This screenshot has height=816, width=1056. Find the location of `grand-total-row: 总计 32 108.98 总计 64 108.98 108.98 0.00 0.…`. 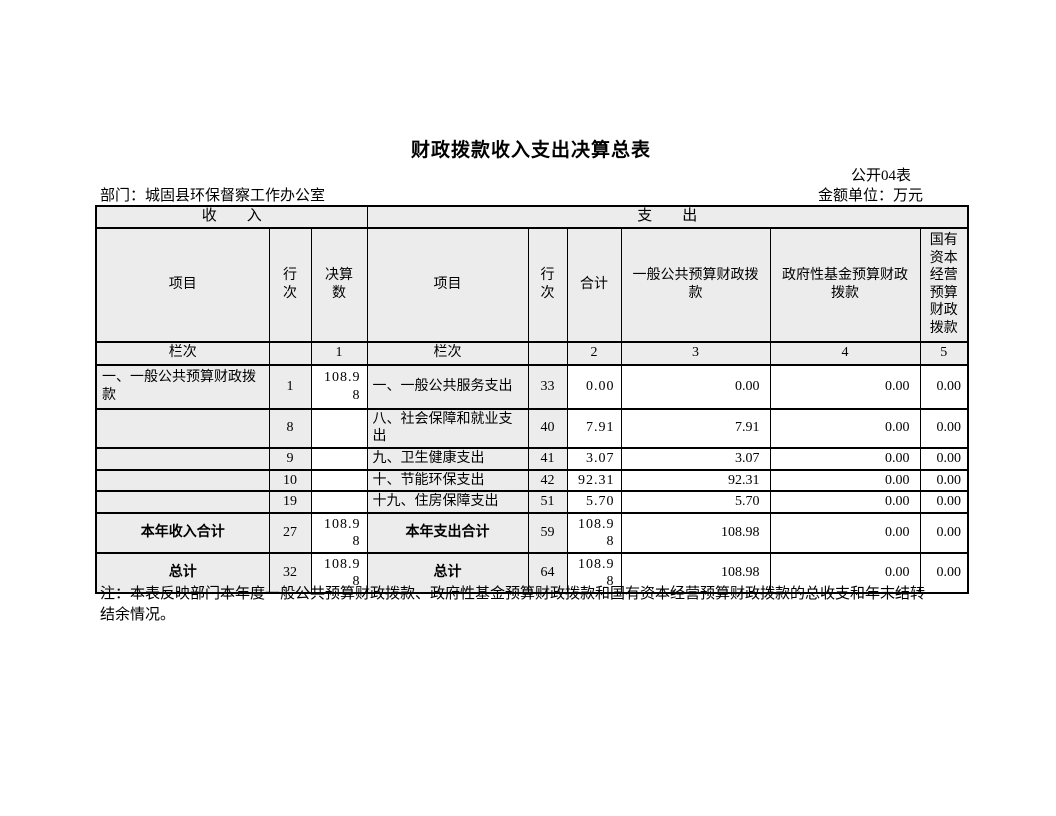

grand-total-row: 总计 32 108.98 总计 64 108.98 108.98 0.00 0.… is located at coordinates (532, 573).